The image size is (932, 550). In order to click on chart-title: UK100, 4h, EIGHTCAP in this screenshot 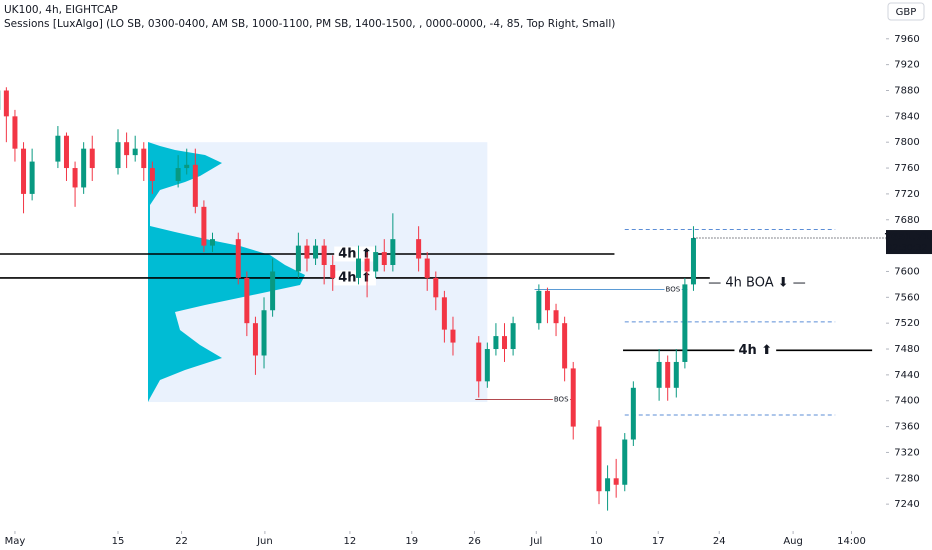, I will do `click(61, 10)`.